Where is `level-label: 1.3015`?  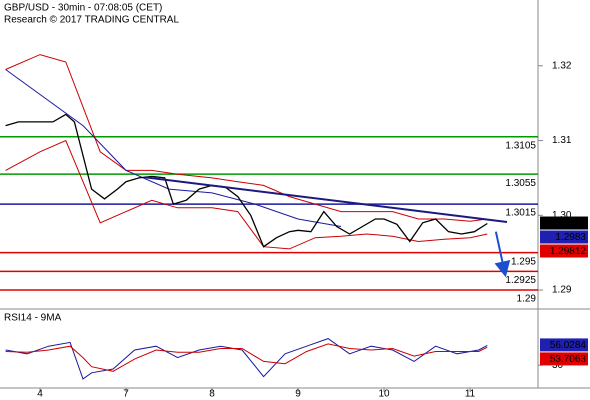
level-label: 1.3015 is located at coordinates (520, 213).